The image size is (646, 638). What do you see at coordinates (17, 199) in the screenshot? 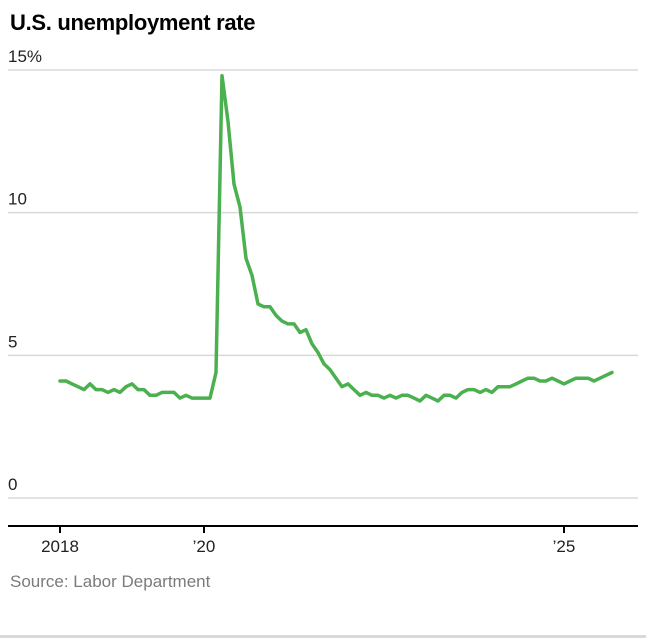
I see `y-tick-label: 10` at bounding box center [17, 199].